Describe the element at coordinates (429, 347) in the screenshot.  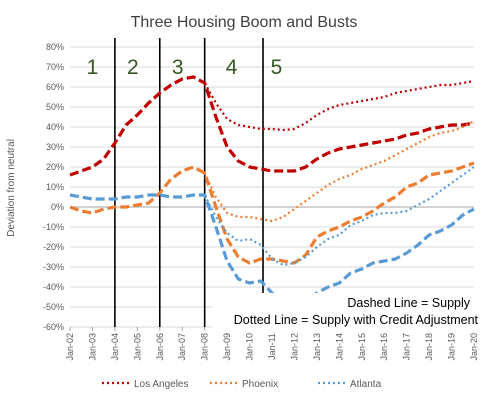
I see `x-tick-label: Jan-18` at that location.